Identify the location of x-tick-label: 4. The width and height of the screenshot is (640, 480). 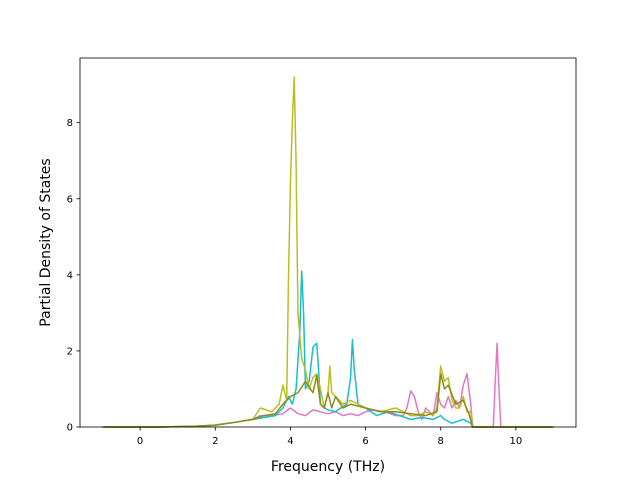
(290, 441).